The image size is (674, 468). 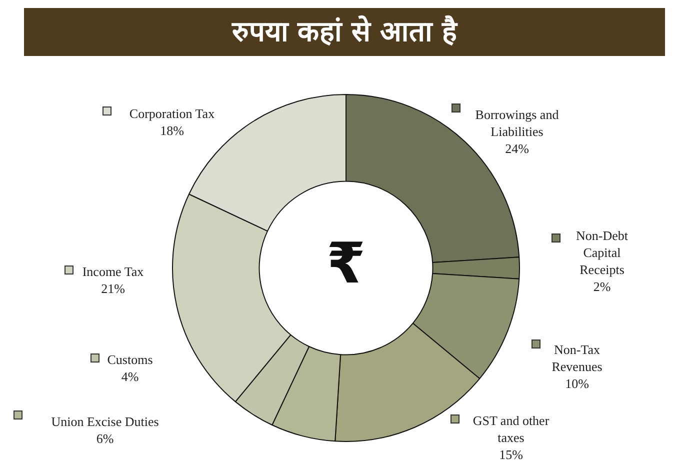 What do you see at coordinates (602, 252) in the screenshot?
I see `legend-label: Non-Debt Capital Receipts` at bounding box center [602, 252].